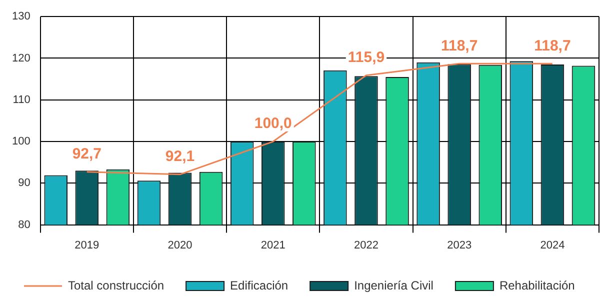  What do you see at coordinates (87, 245) in the screenshot?
I see `x-tick-label: 2019` at bounding box center [87, 245].